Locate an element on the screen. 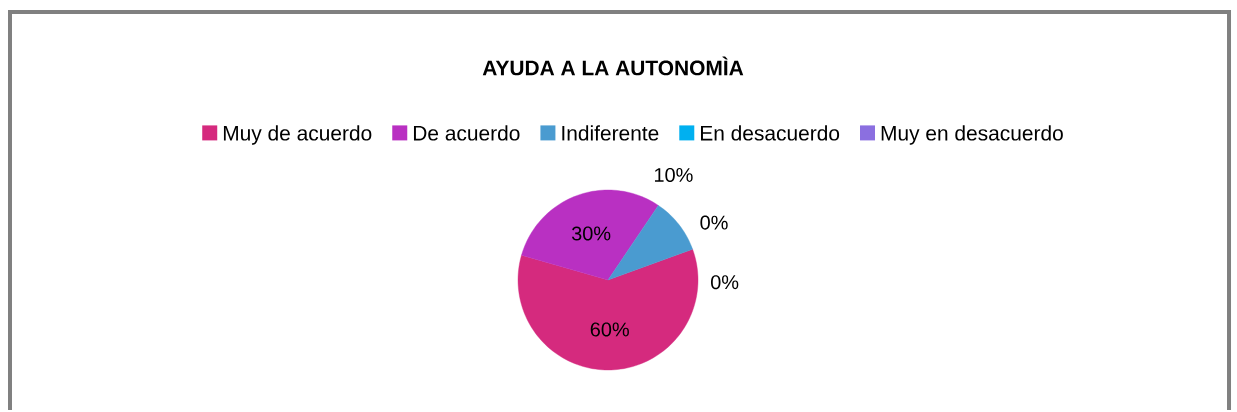 The height and width of the screenshot is (412, 1237). chart-title: AYUDA A LA AUTONOMÌA is located at coordinates (613, 66).